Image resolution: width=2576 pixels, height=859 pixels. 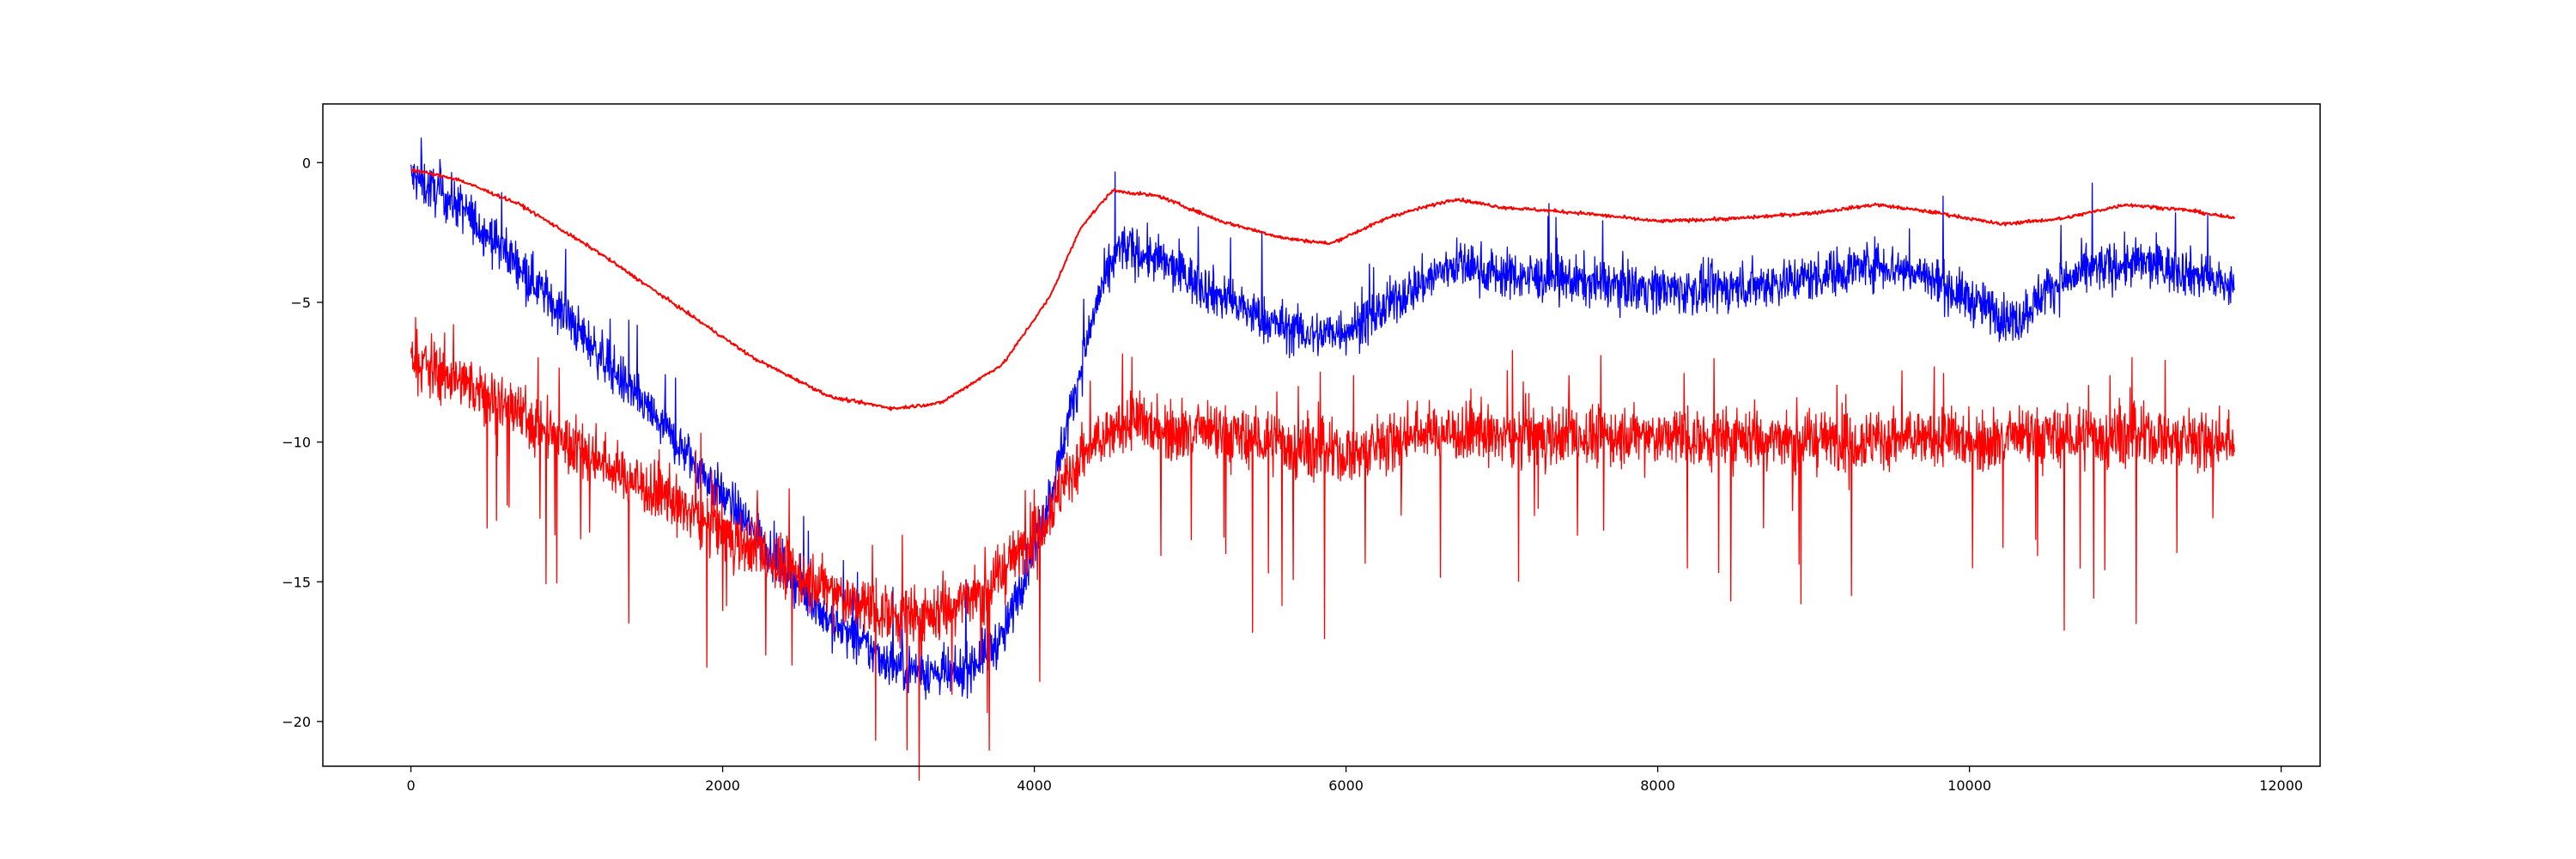 I want to click on x-tick-label: 2000, so click(x=722, y=786).